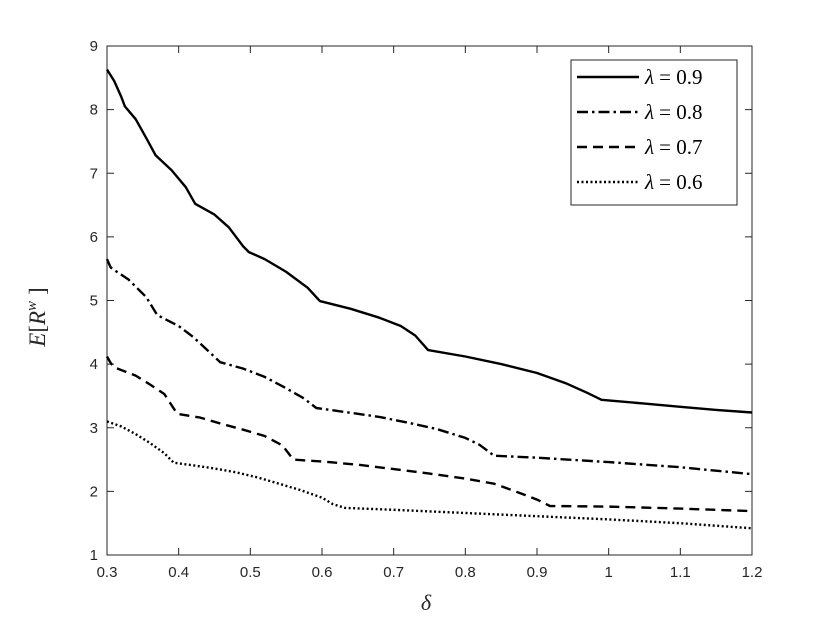 This screenshot has width=830, height=623. What do you see at coordinates (94, 555) in the screenshot?
I see `y-tick-label: 1` at bounding box center [94, 555].